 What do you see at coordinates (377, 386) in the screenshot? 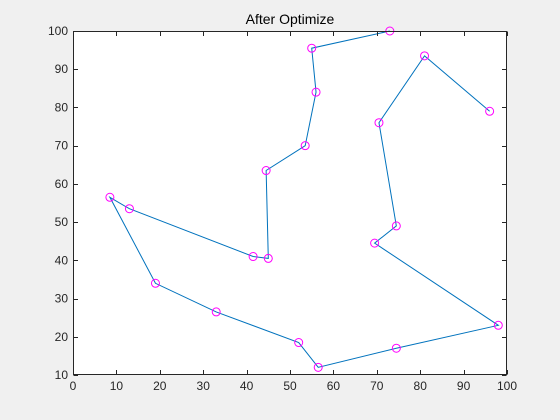
I see `x-tick-label: 70` at bounding box center [377, 386].